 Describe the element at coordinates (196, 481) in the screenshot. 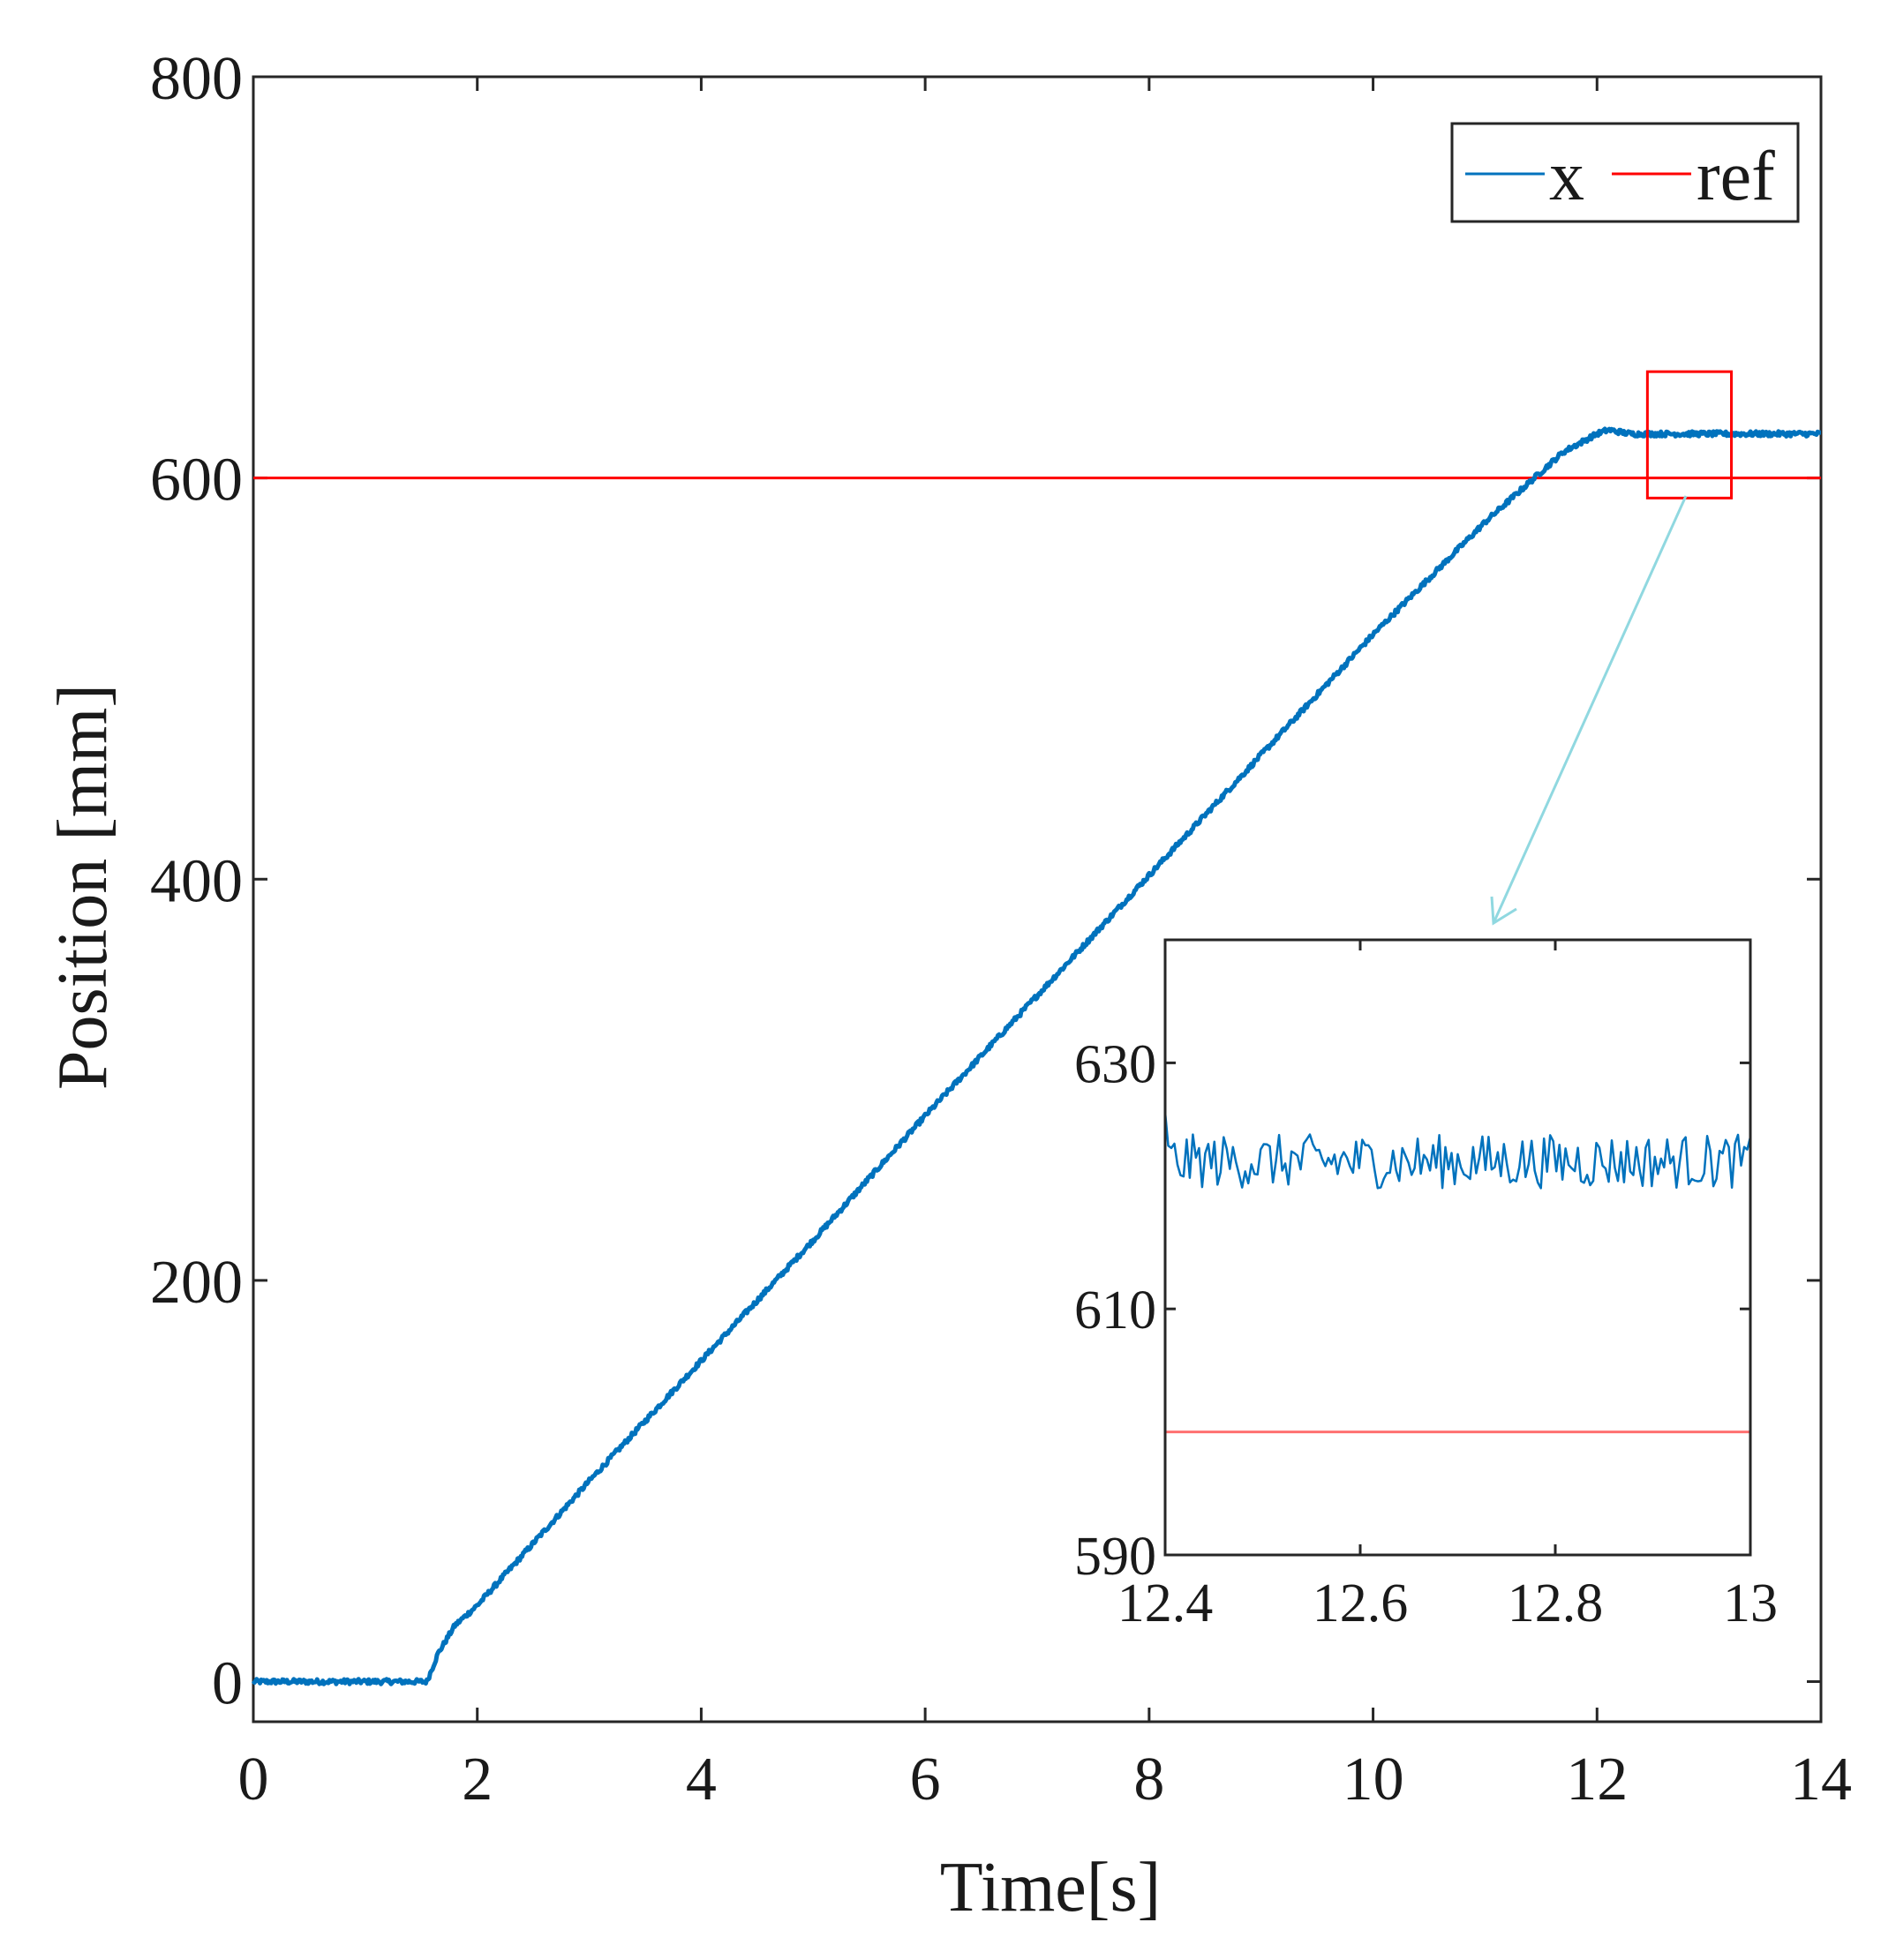

I see `main-y-tick-label: 600` at that location.